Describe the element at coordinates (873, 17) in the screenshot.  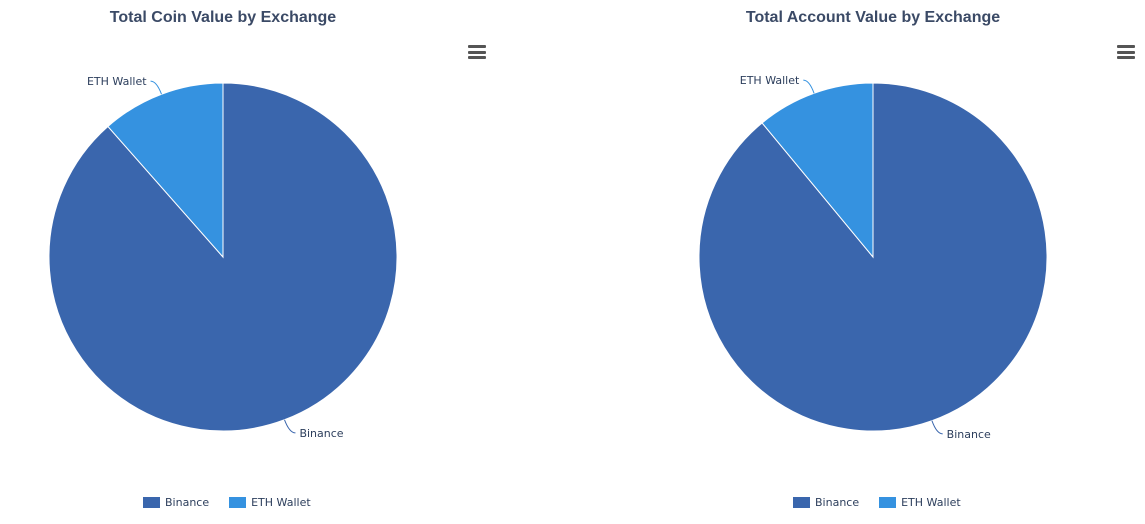
I see `chart-title: Total Account Value by Exchange` at that location.